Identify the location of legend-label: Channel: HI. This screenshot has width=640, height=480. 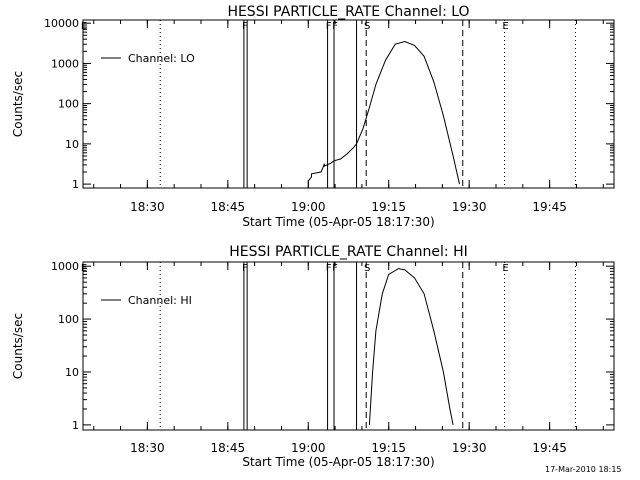
(160, 300).